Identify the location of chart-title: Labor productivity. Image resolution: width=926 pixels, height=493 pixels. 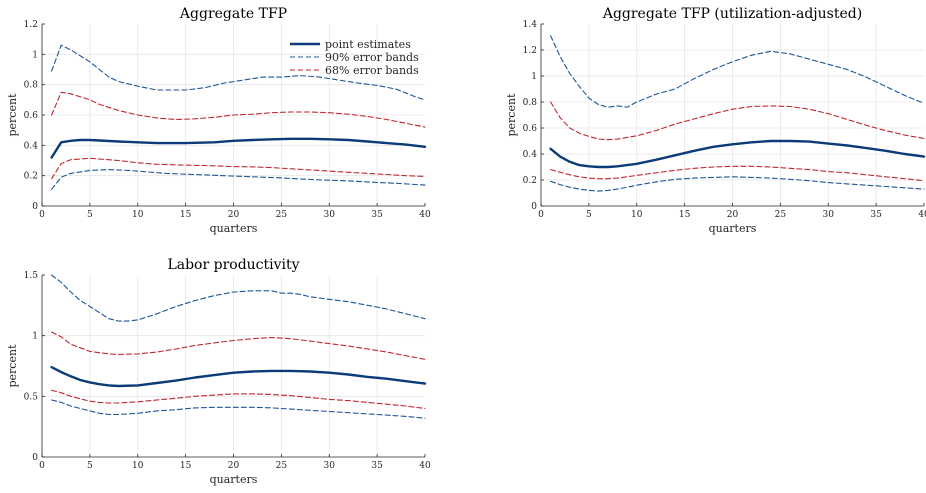
(233, 265).